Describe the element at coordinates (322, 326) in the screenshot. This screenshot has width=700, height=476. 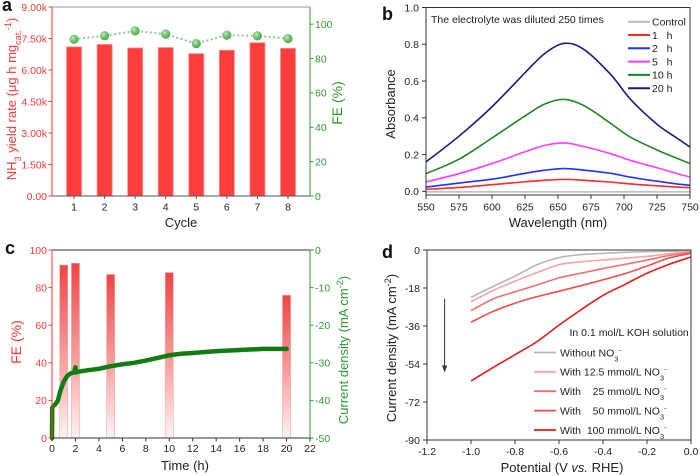
I see `y-tick-label-right: -20` at that location.